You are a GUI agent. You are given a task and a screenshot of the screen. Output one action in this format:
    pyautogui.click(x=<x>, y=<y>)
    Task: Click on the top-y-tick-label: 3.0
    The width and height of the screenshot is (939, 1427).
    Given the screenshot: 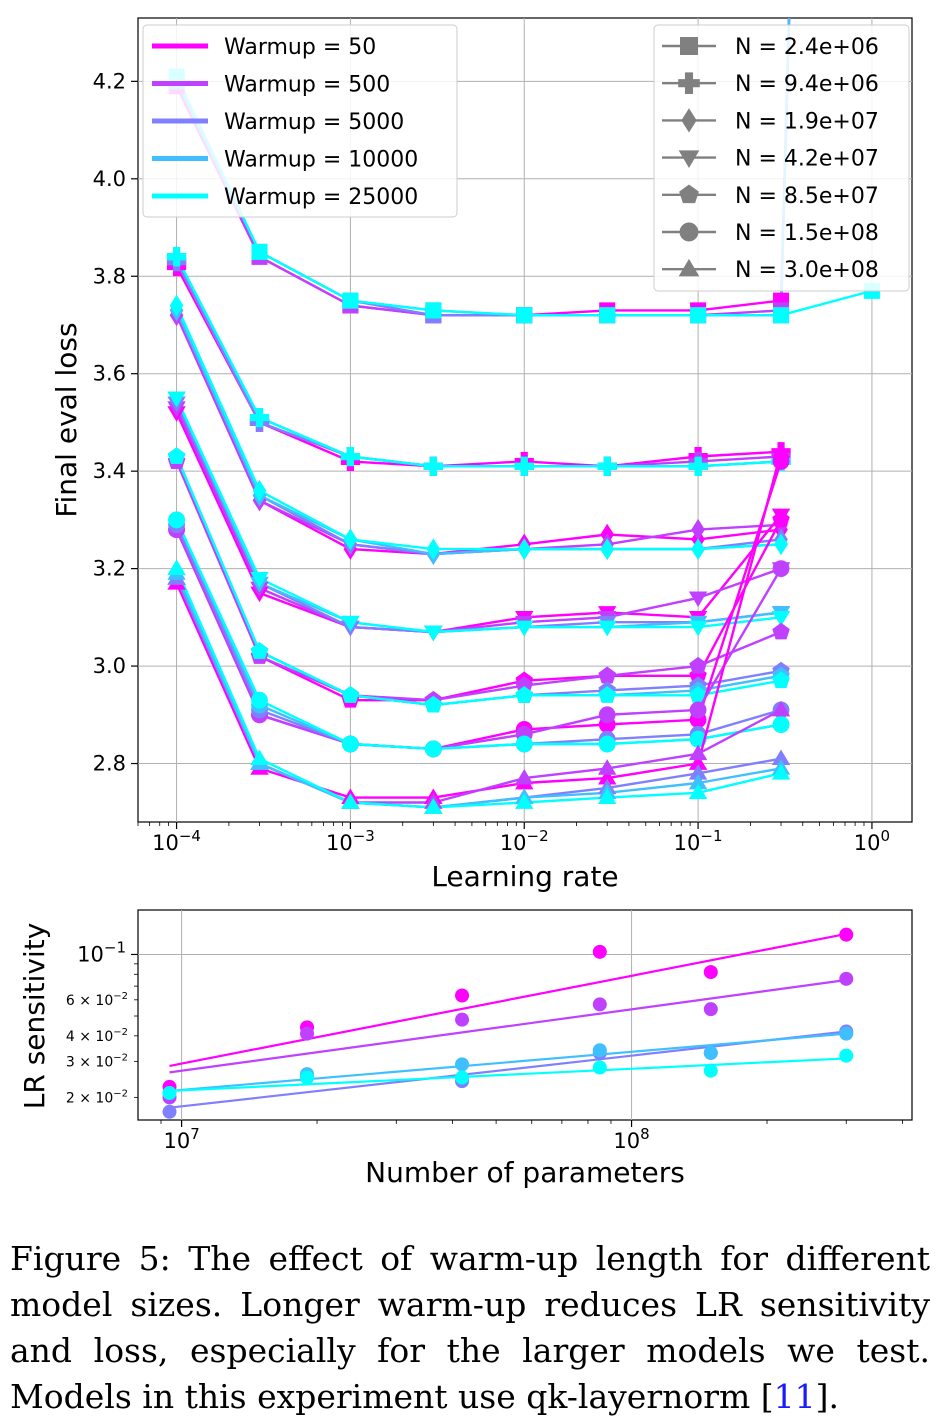 What is the action you would take?
    pyautogui.click(x=109, y=666)
    